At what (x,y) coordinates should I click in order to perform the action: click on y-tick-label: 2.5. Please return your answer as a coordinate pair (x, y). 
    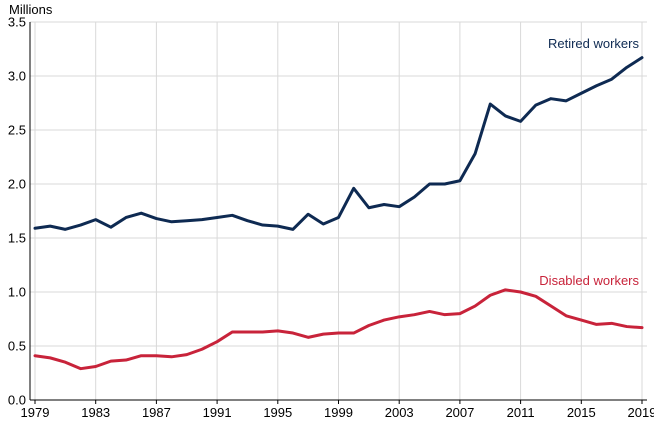
    Looking at the image, I should click on (17, 130).